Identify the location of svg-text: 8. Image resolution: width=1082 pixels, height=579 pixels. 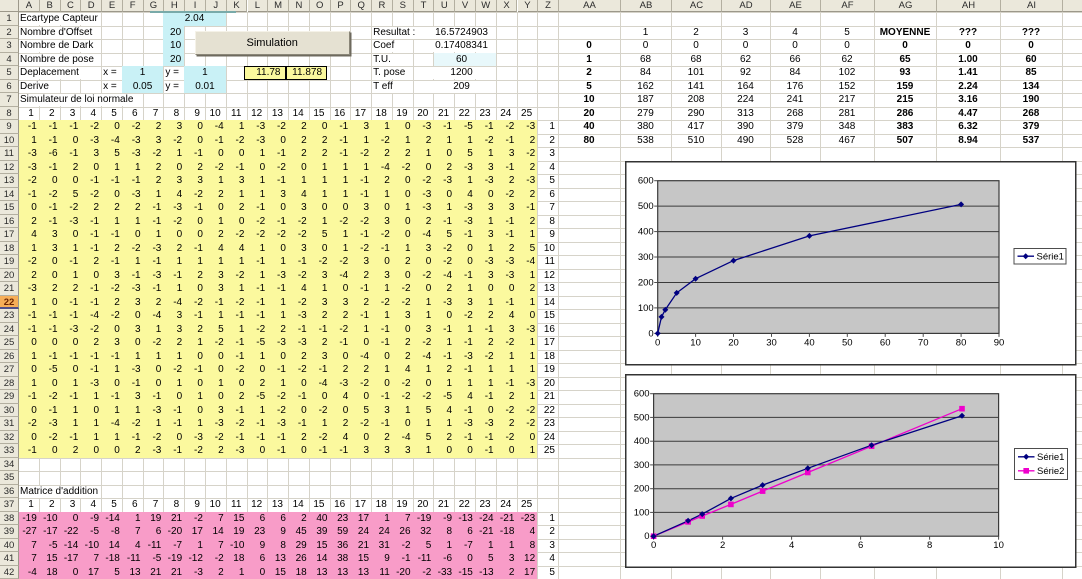
(929, 545).